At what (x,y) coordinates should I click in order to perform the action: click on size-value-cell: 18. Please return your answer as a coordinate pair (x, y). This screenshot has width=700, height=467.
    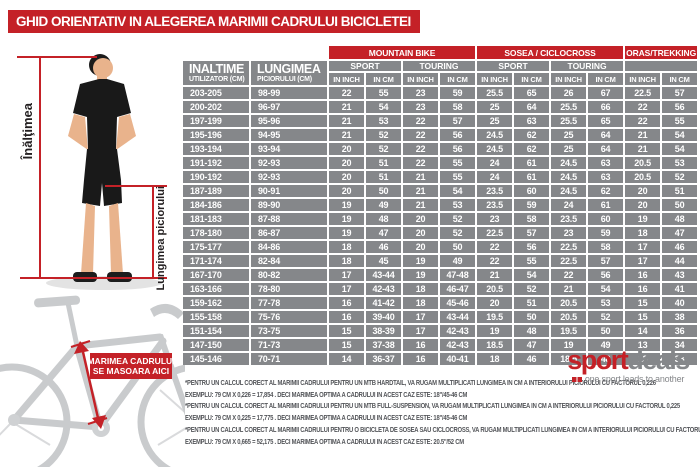
    Looking at the image, I should click on (643, 233).